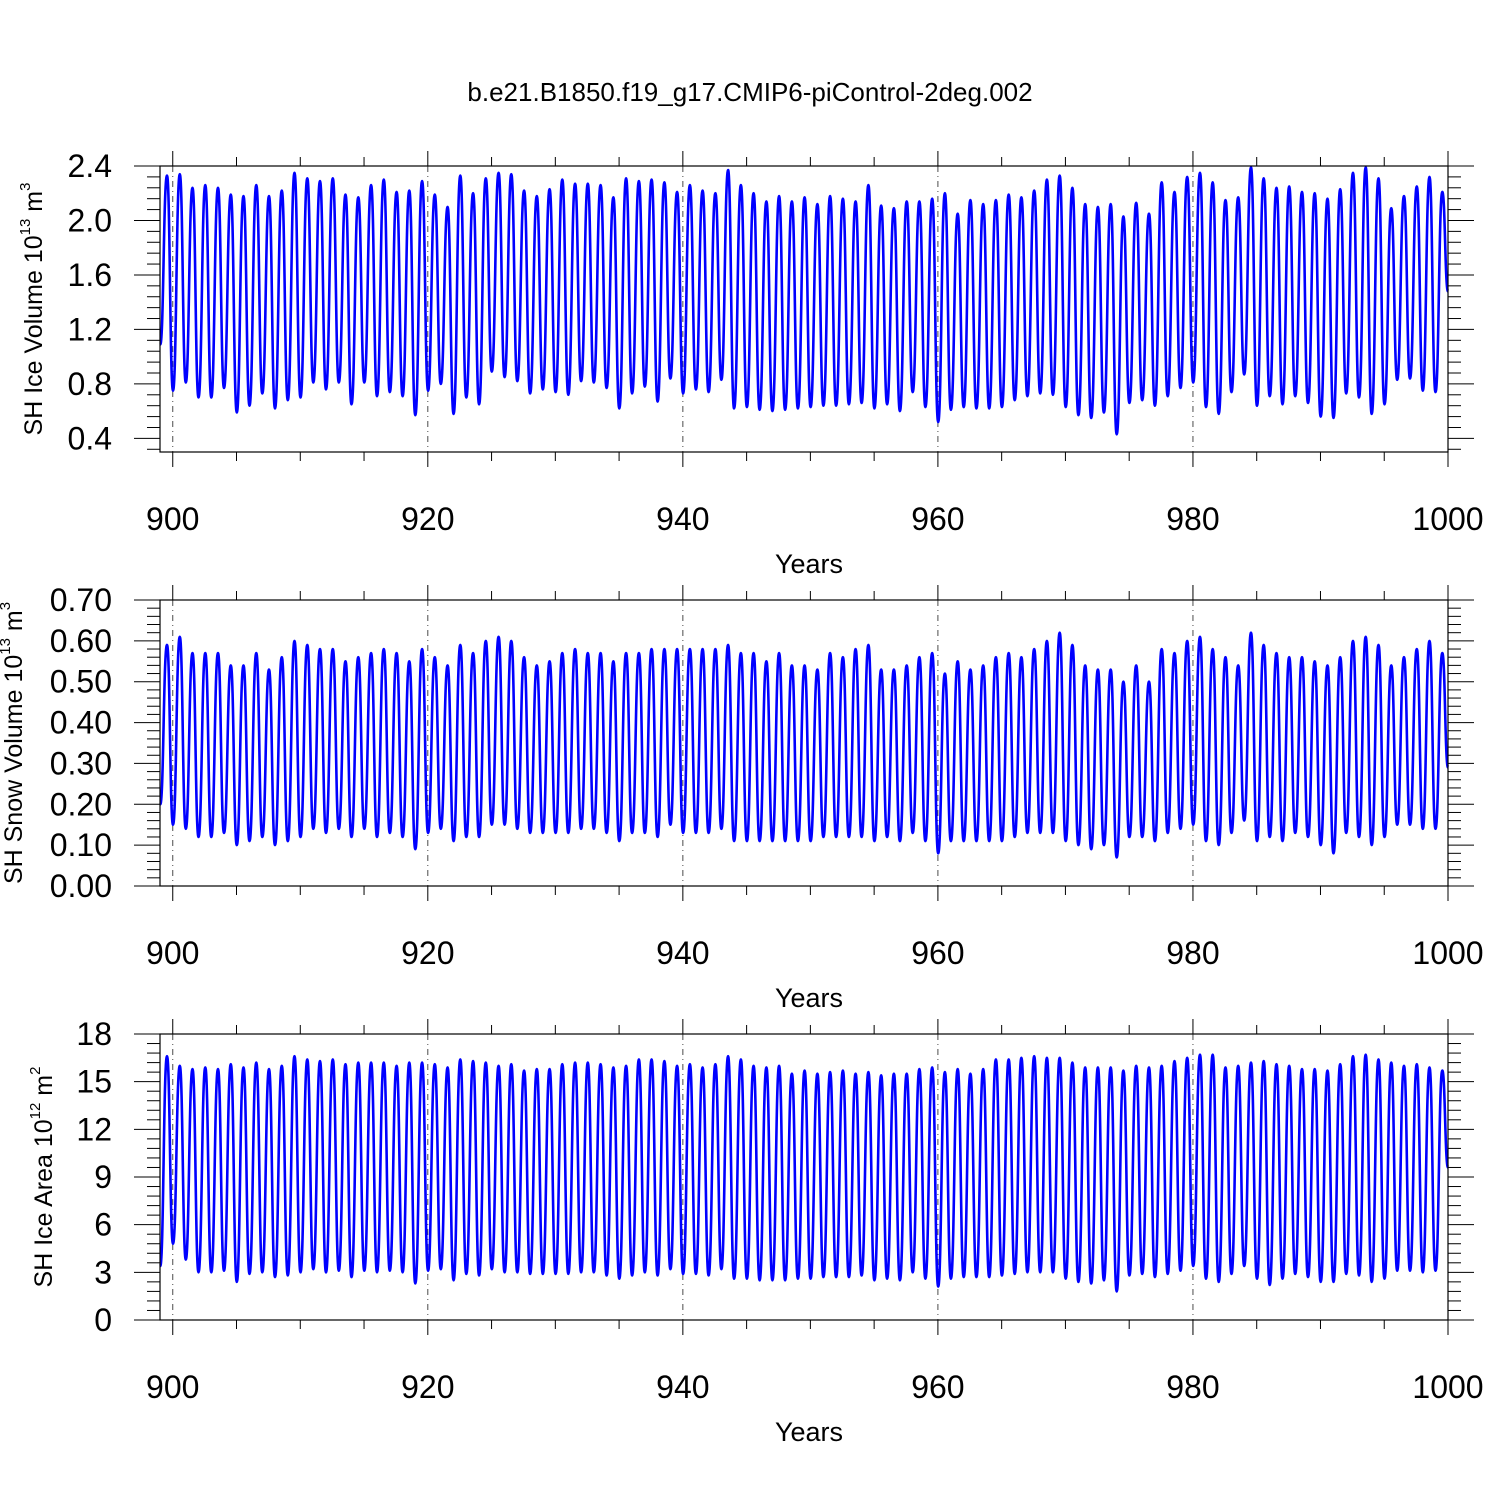 This screenshot has height=1500, width=1500. I want to click on y-tick-label: 0.4, so click(90, 438).